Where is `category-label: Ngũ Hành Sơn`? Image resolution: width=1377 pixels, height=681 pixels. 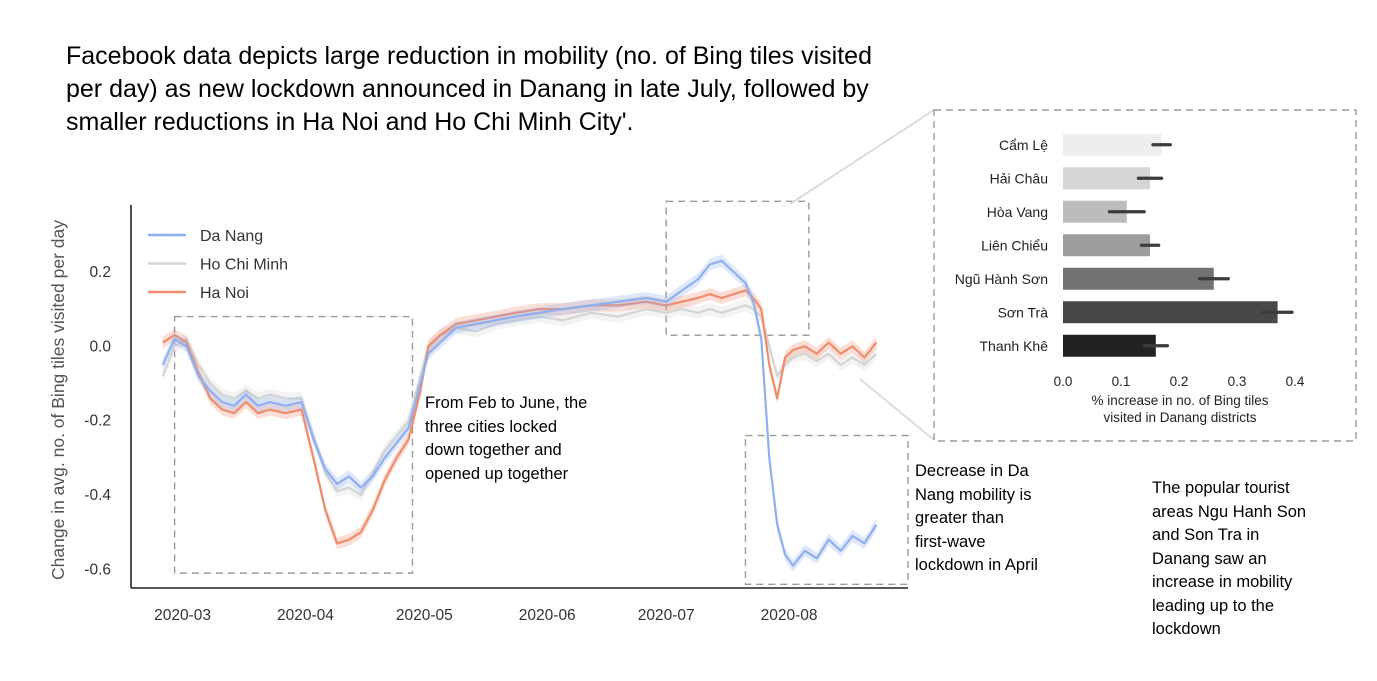
category-label: Ngũ Hành Sơn is located at coordinates (1001, 279).